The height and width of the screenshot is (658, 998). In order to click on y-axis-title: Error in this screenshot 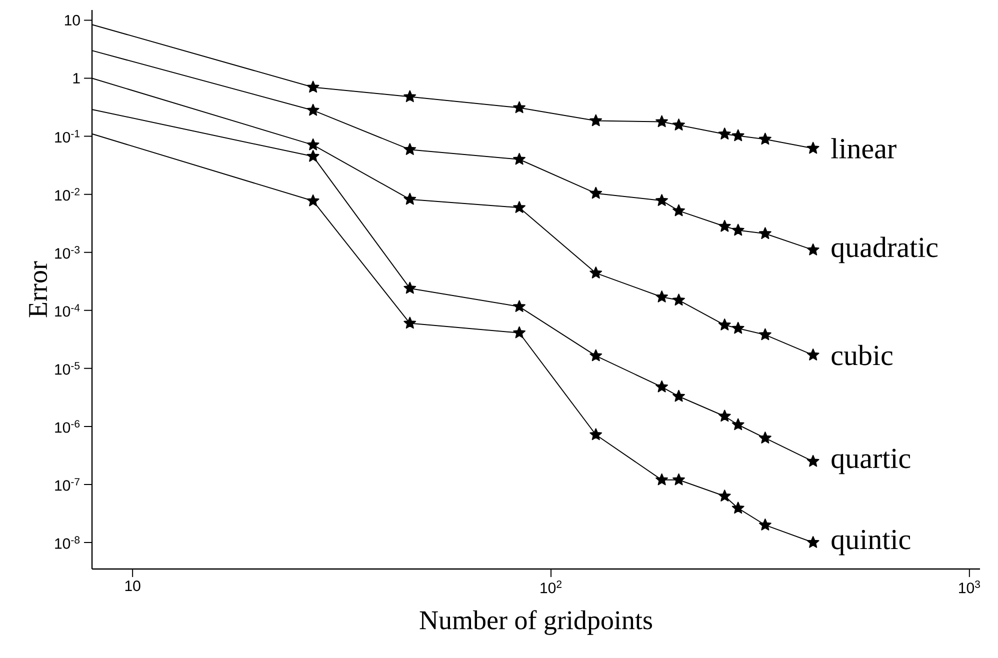, I will do `click(38, 289)`.